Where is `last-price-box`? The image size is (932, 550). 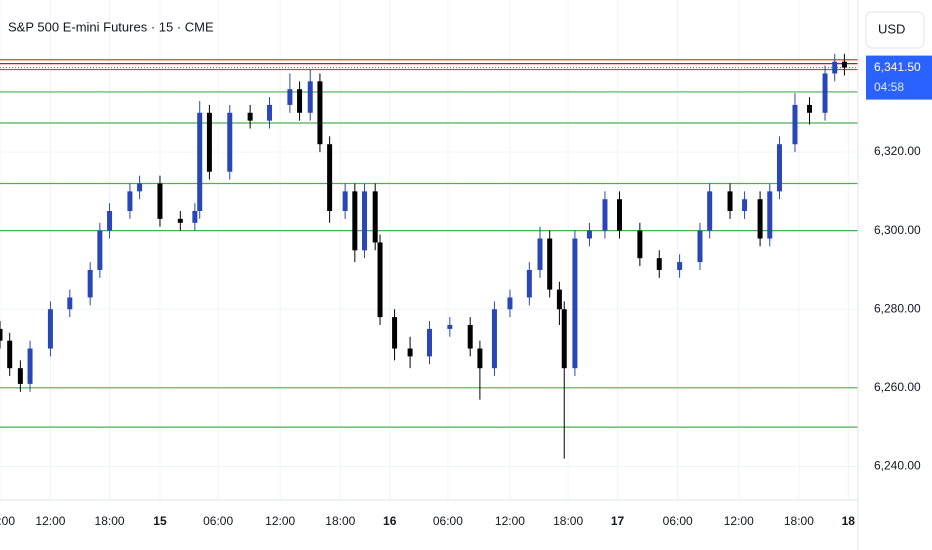 last-price-box is located at coordinates (899, 77).